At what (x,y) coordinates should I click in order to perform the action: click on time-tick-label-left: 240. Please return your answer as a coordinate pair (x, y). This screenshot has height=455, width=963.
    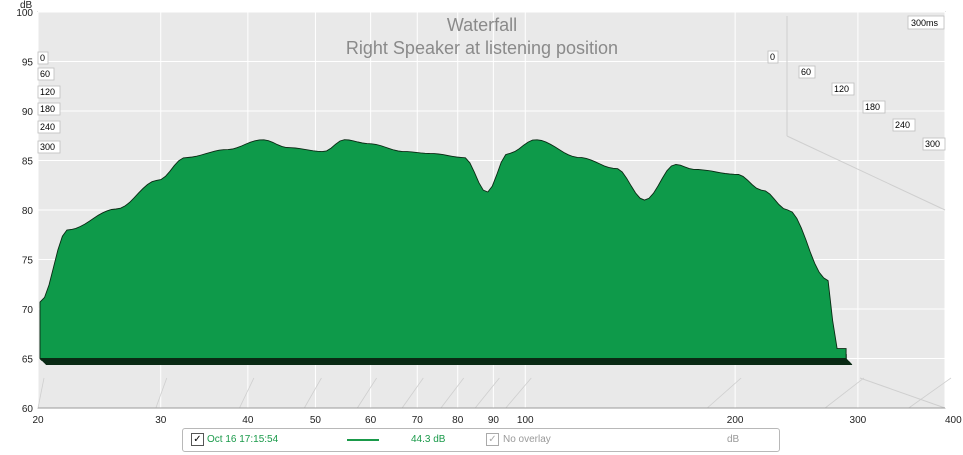
    Looking at the image, I should click on (47, 127).